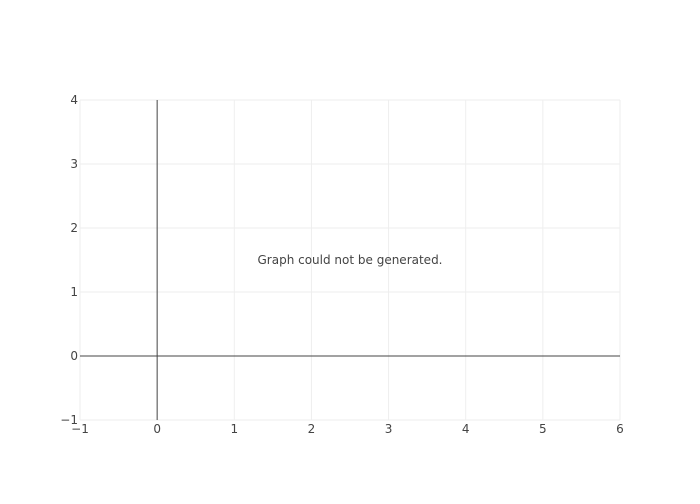 Image resolution: width=700 pixels, height=504 pixels. What do you see at coordinates (74, 100) in the screenshot?
I see `y-tick-label: 4` at bounding box center [74, 100].